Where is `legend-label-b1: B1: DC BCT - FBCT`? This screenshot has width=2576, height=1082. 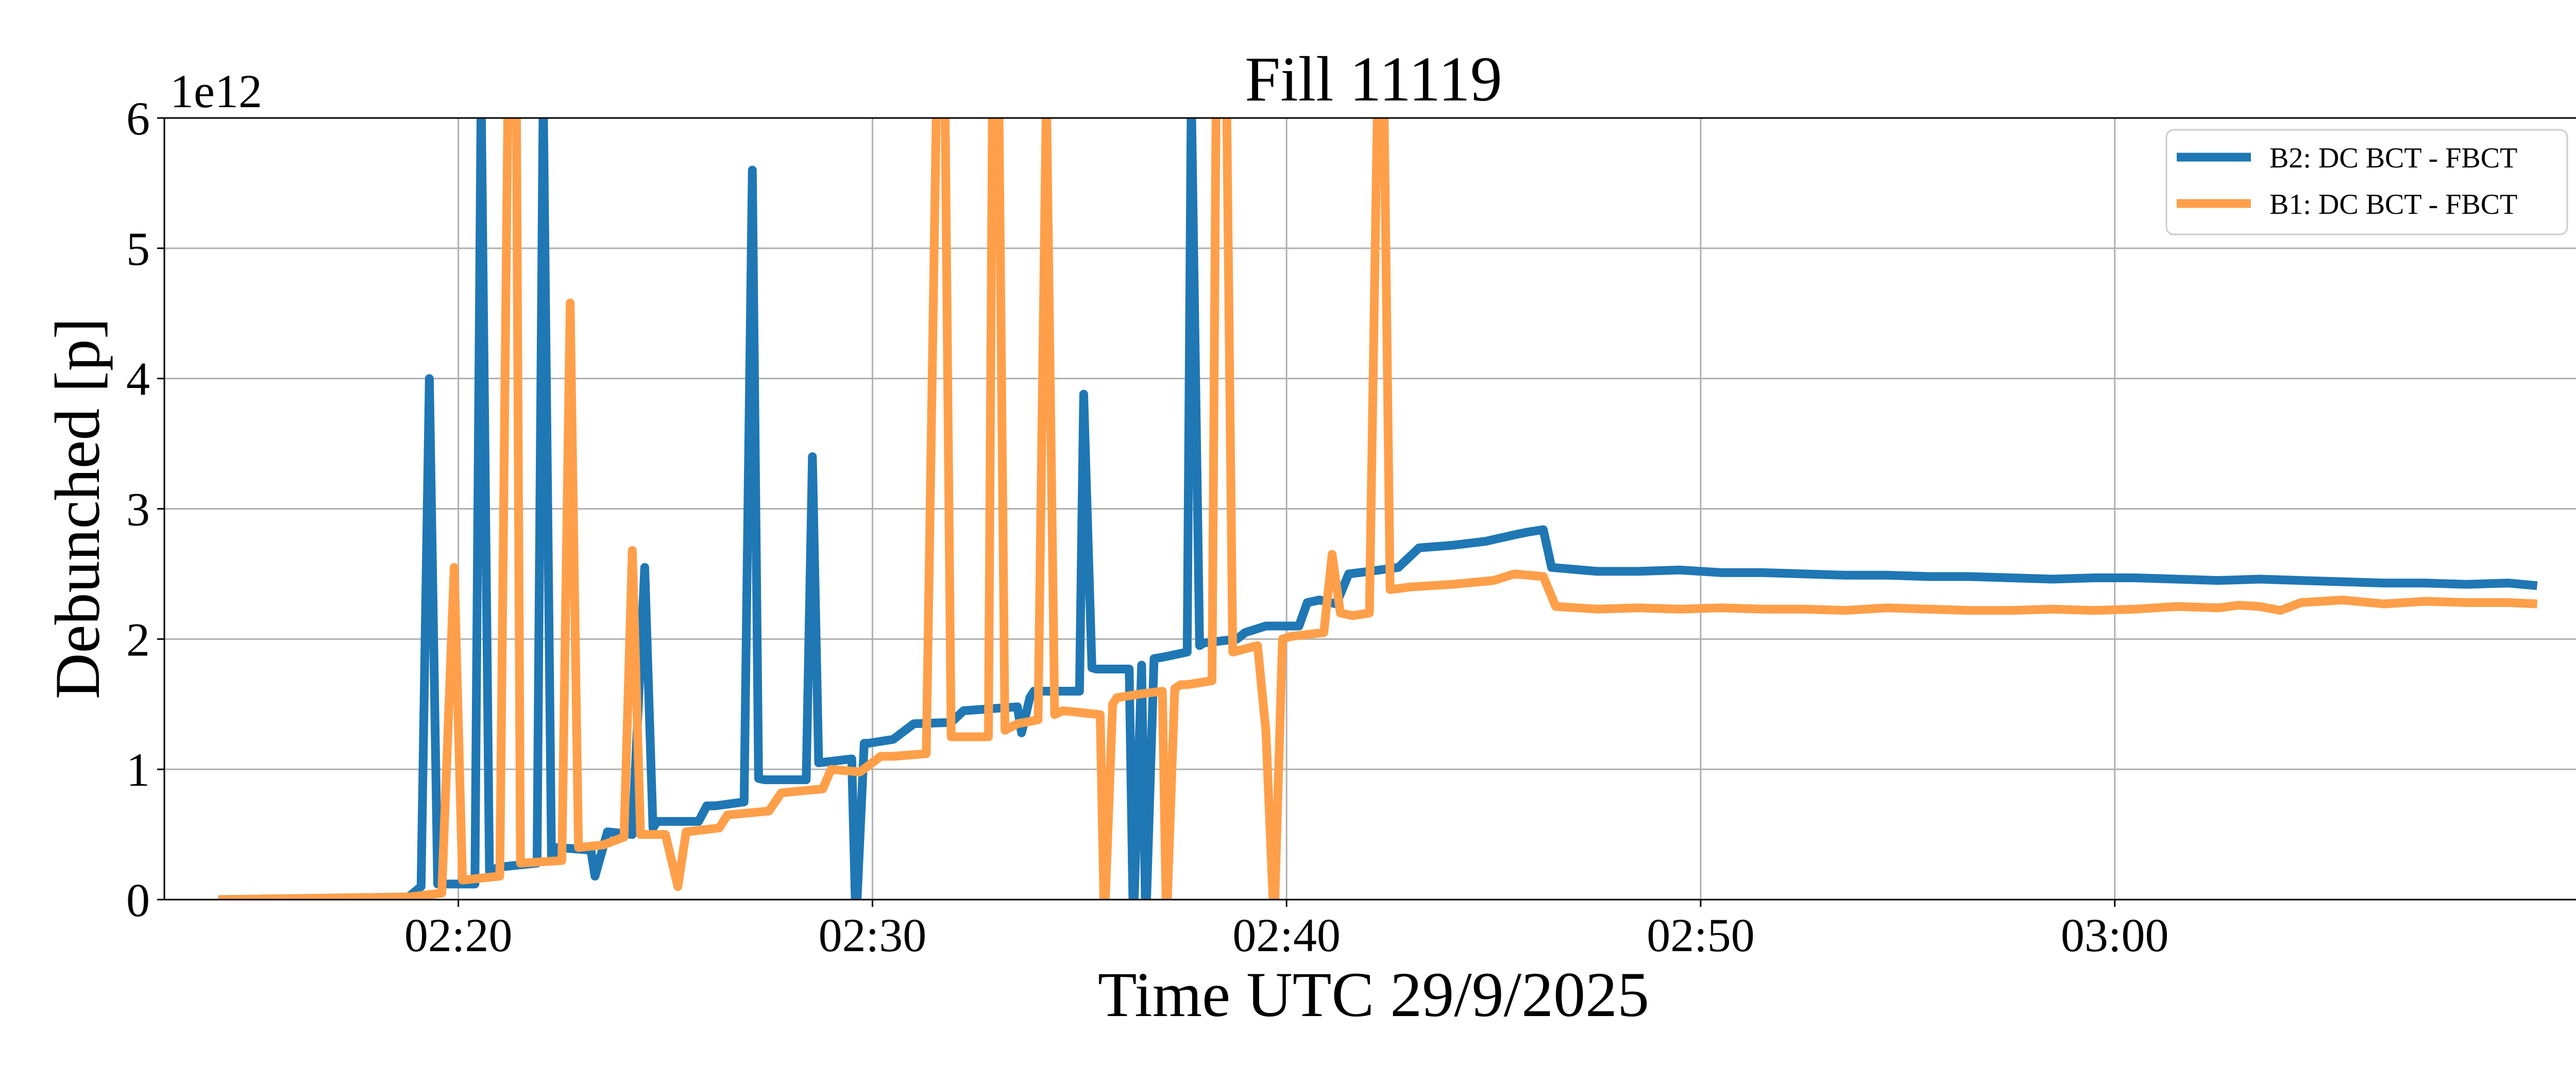
legend-label-b1: B1: DC BCT - FBCT is located at coordinates (2393, 205).